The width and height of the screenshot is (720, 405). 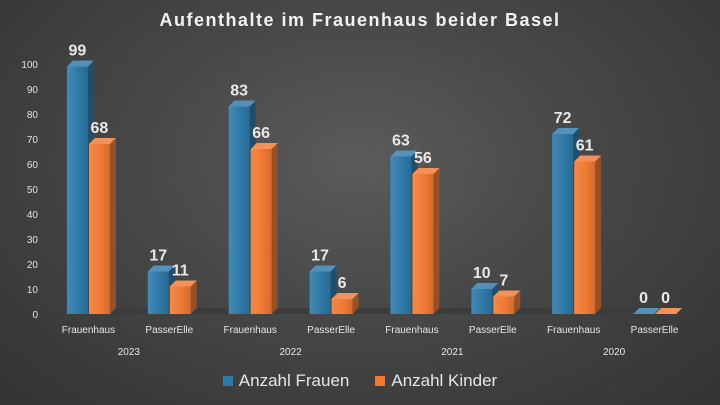 What do you see at coordinates (33, 165) in the screenshot?
I see `y-tick-label: 60` at bounding box center [33, 165].